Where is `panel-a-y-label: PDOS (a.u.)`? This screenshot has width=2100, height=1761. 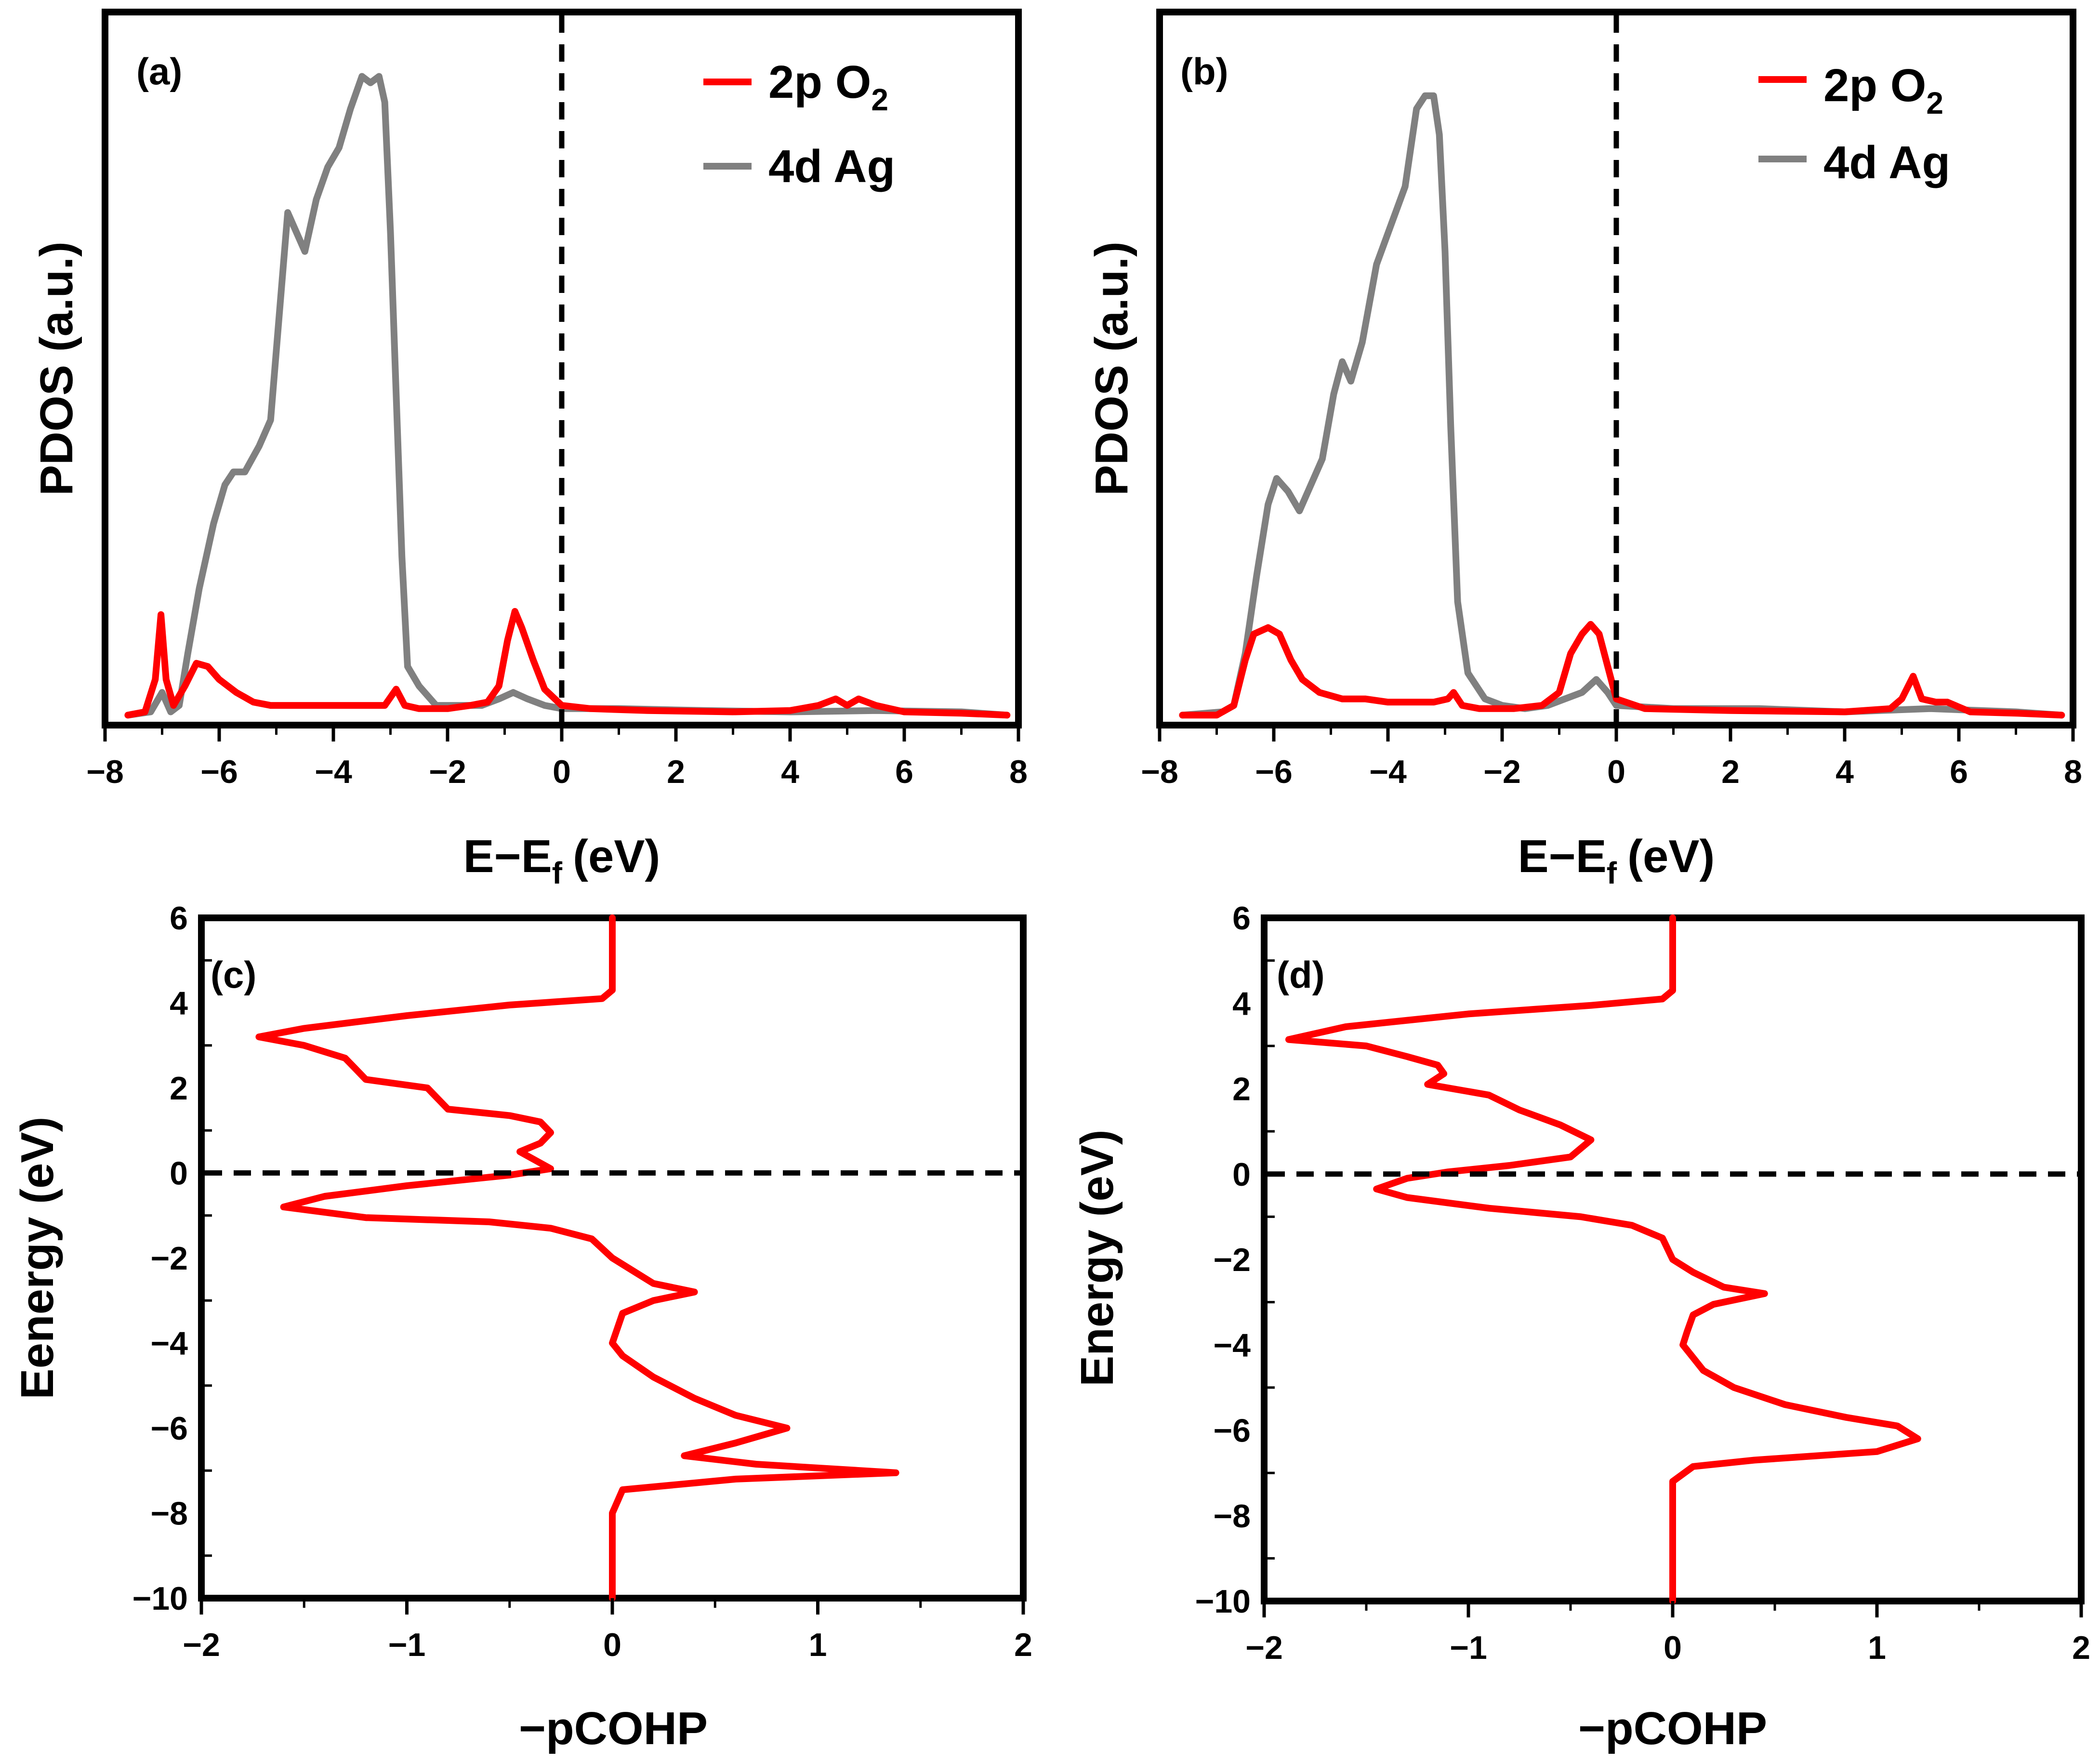 panel-a-y-label: PDOS (a.u.) is located at coordinates (56, 368).